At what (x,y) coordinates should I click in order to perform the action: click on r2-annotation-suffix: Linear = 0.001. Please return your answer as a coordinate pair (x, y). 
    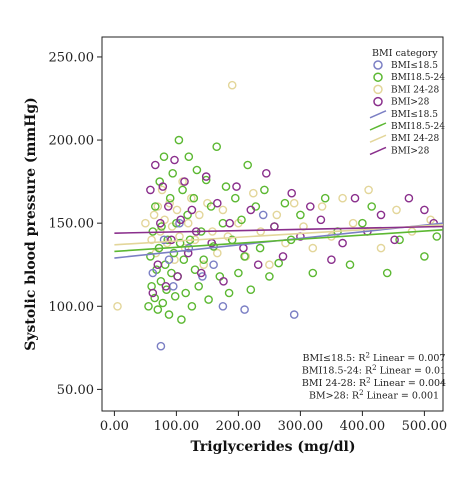
    Looking at the image, I should click on (402, 396).